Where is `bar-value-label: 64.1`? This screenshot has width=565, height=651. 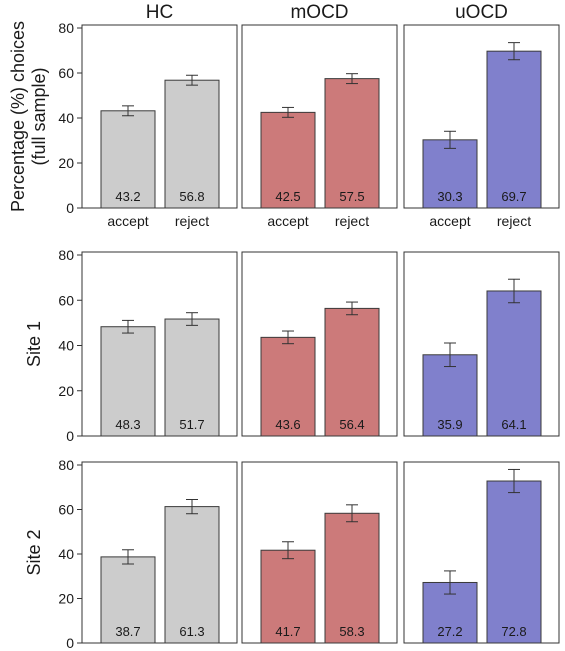 bar-value-label: 64.1 is located at coordinates (513, 424).